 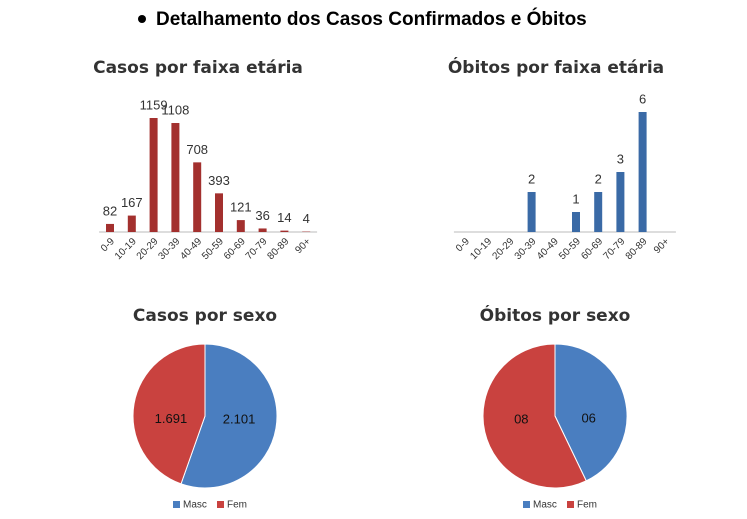 What do you see at coordinates (197, 149) in the screenshot?
I see `data-label: 708` at bounding box center [197, 149].